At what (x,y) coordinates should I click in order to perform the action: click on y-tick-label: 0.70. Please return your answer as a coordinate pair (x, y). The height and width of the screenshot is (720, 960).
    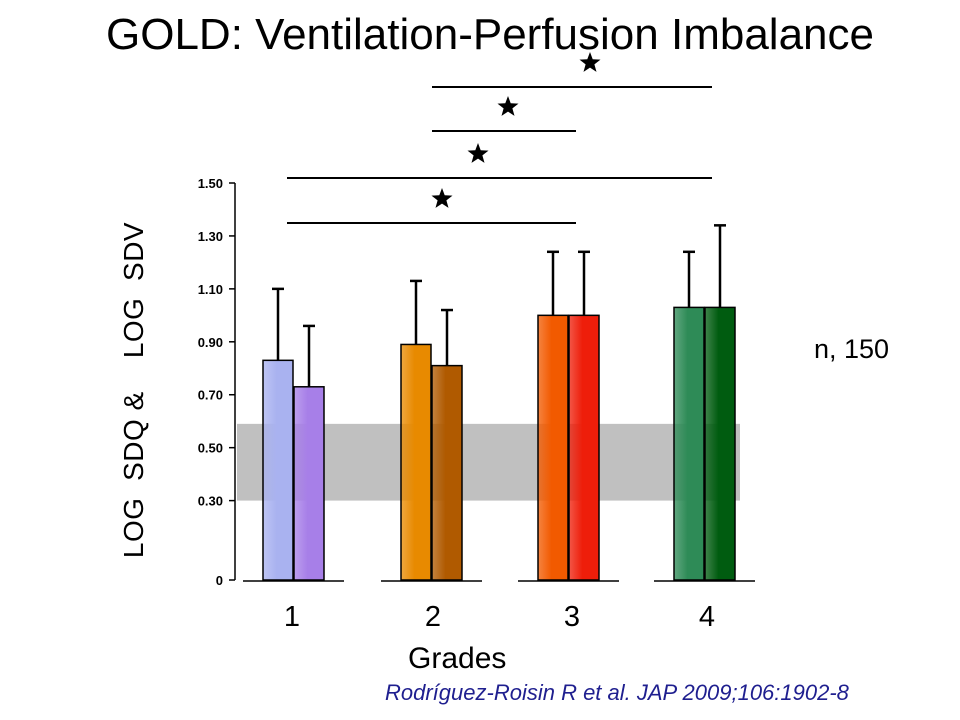
    Looking at the image, I should click on (210, 395).